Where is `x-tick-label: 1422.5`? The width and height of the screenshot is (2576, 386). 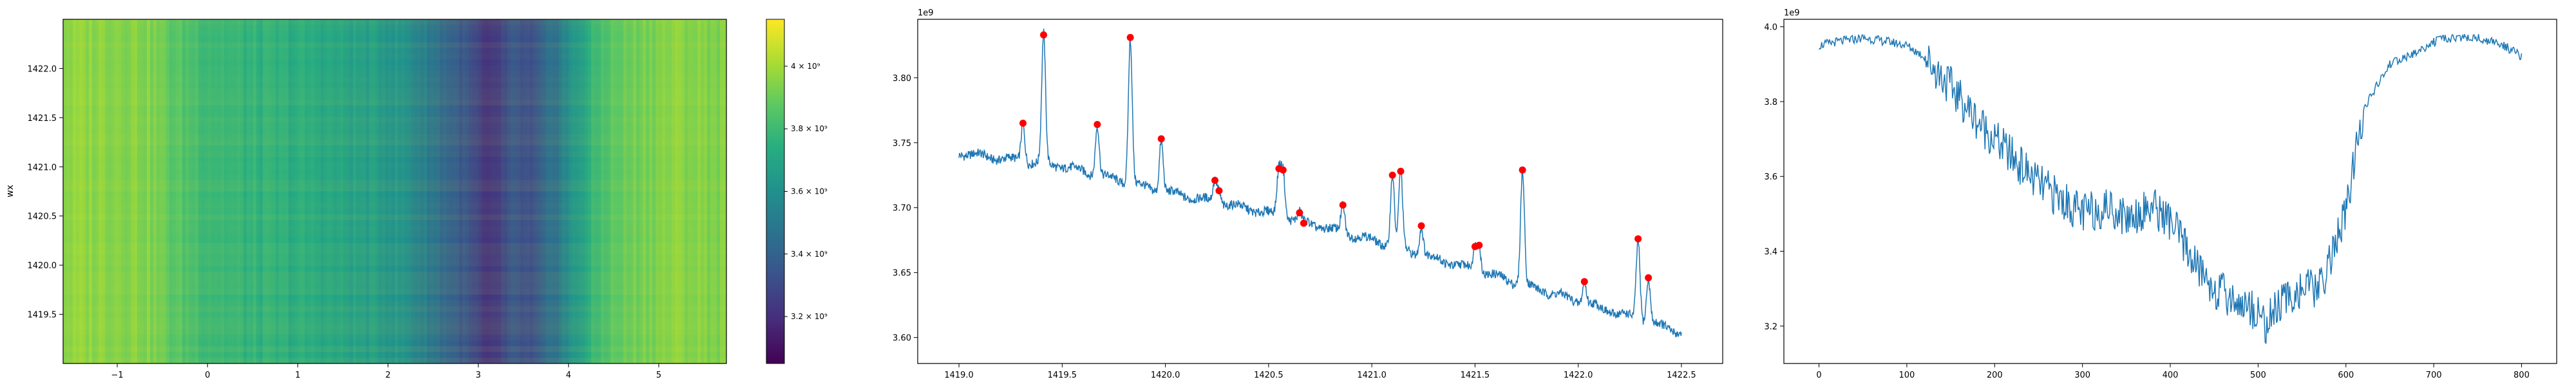
x-tick-label: 1422.5 is located at coordinates (1682, 375).